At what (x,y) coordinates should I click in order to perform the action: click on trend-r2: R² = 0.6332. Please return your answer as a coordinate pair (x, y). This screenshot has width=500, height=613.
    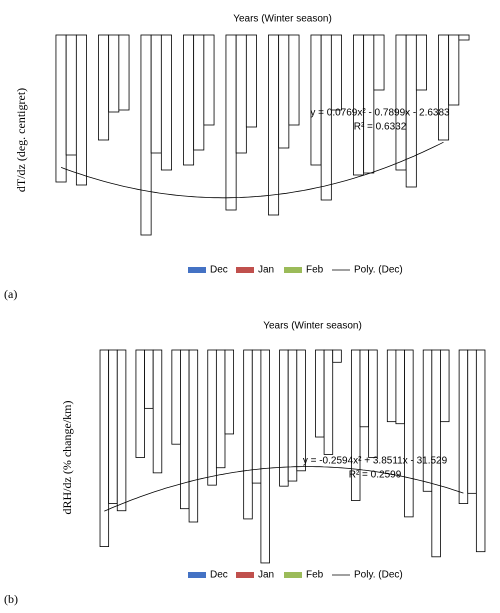
    Looking at the image, I should click on (380, 127).